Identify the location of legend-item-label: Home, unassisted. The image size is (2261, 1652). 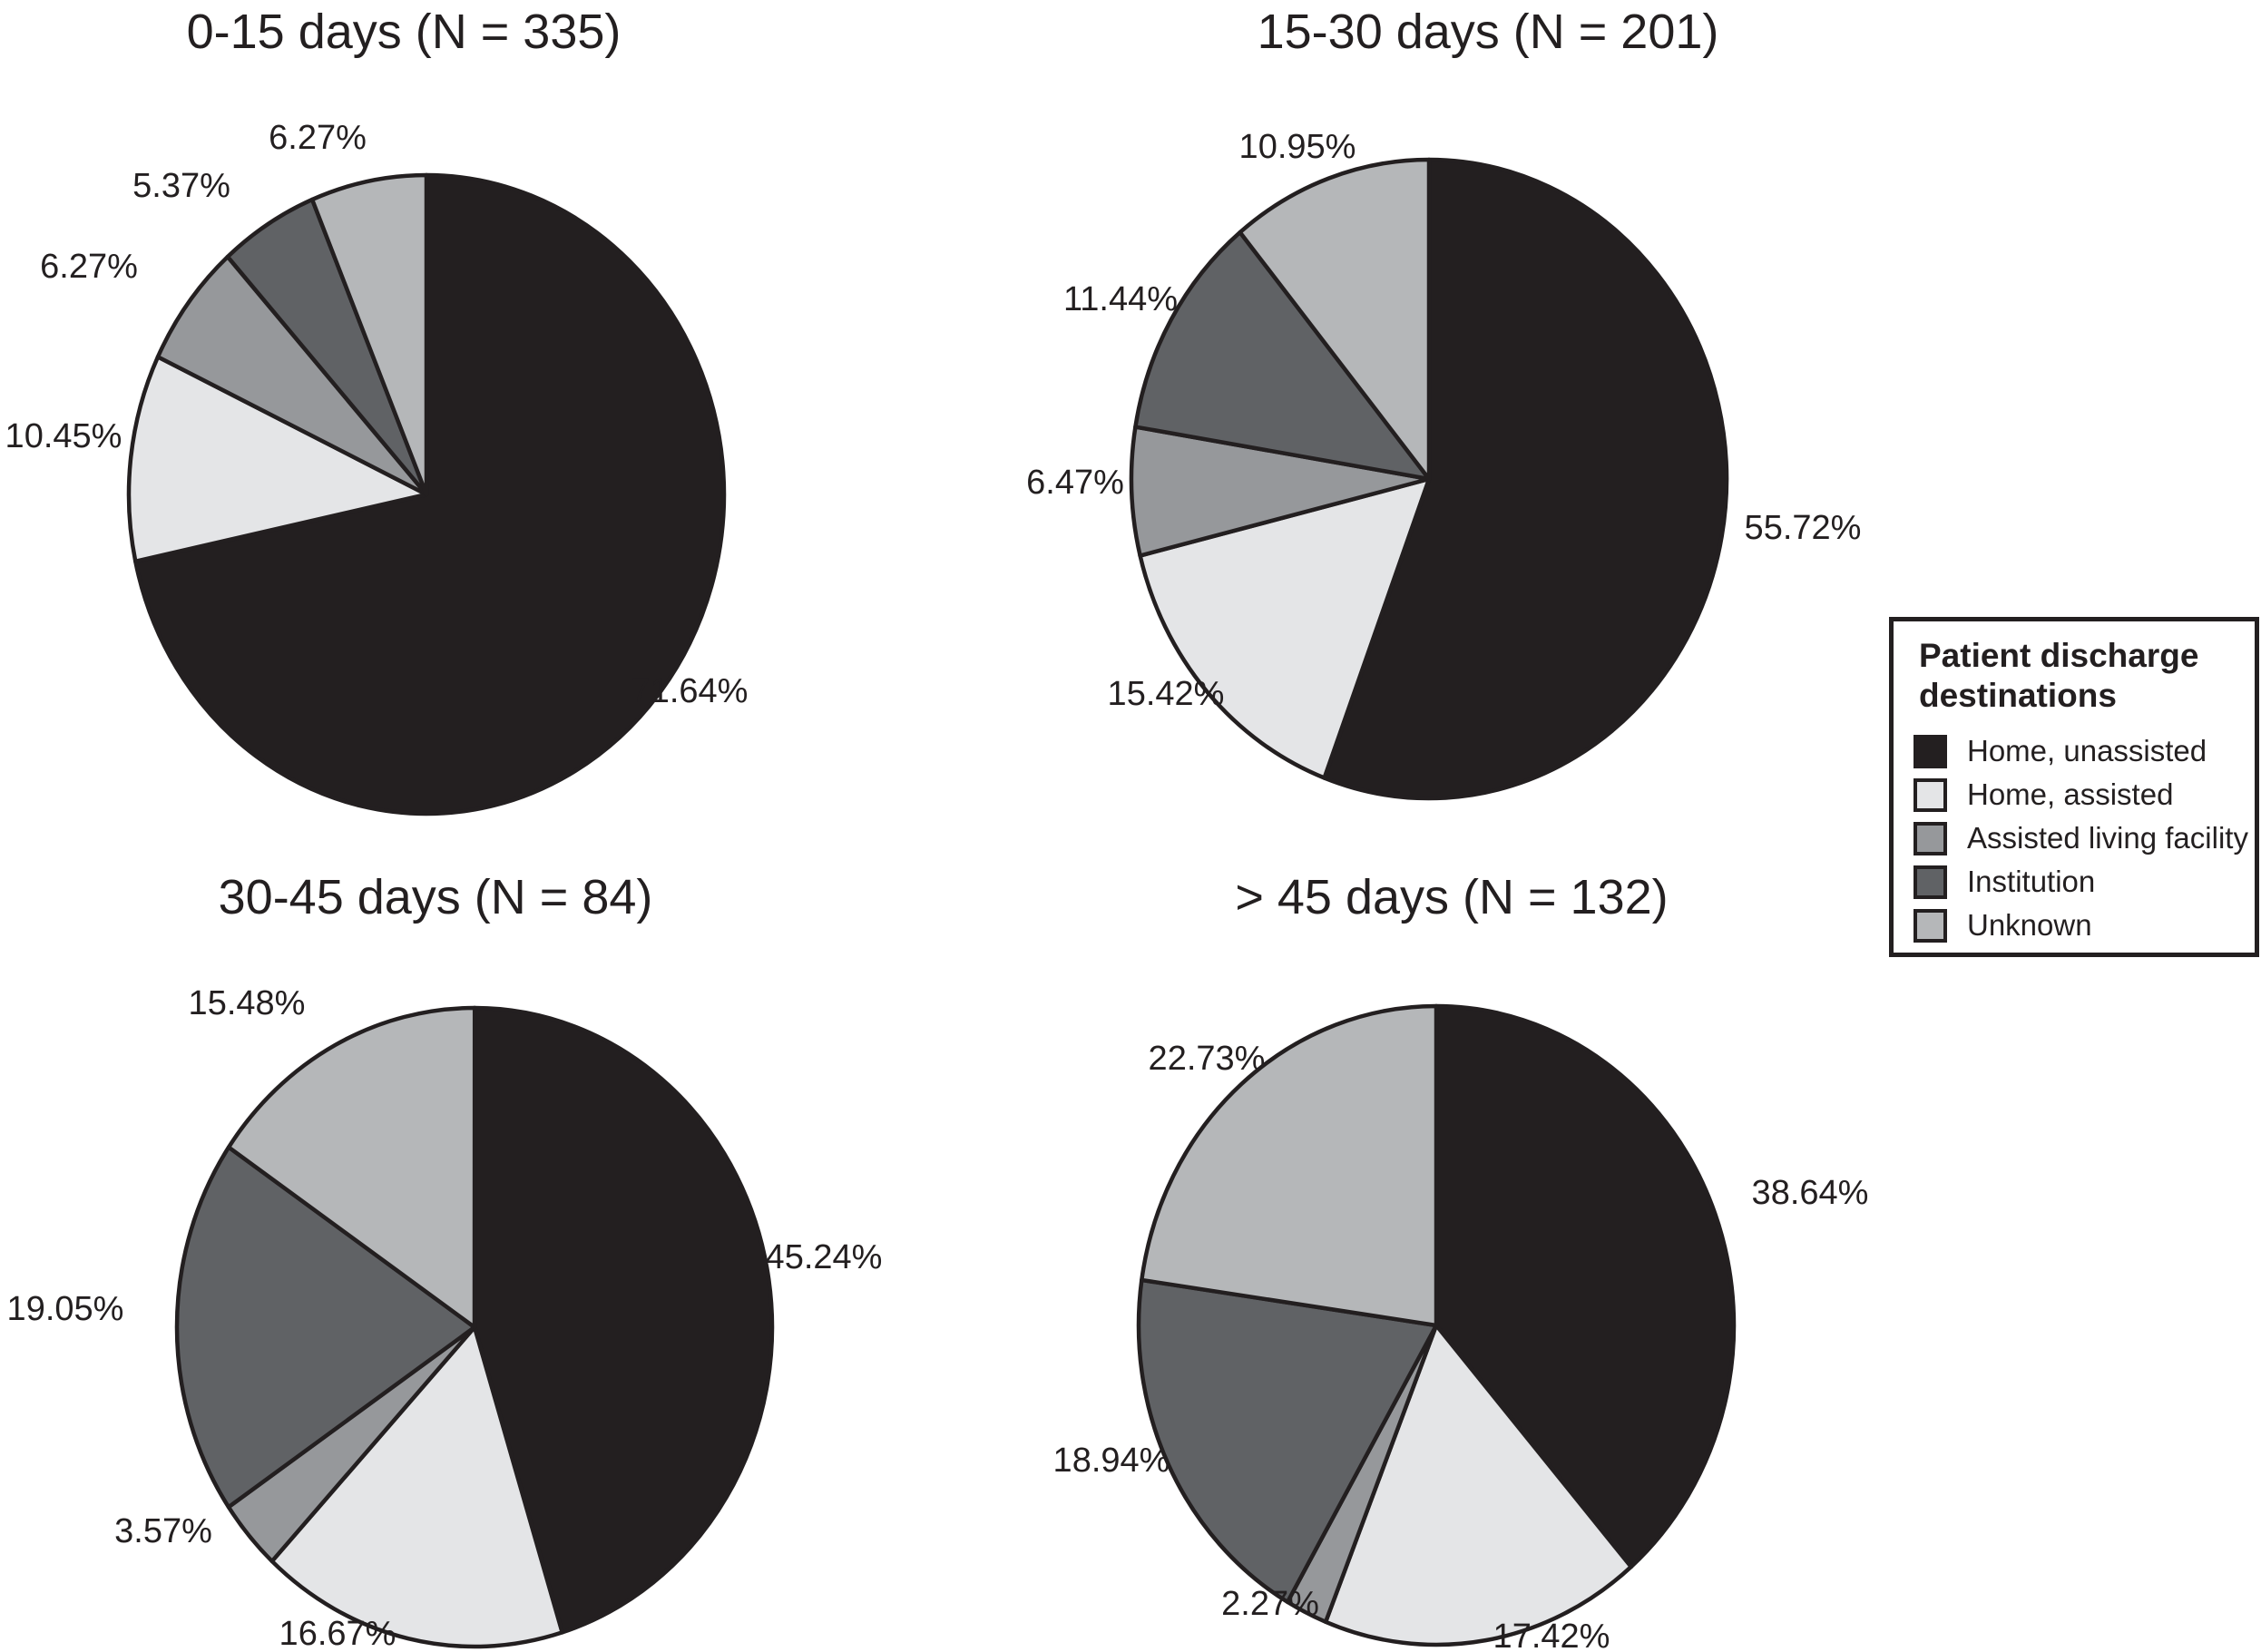
(2087, 751).